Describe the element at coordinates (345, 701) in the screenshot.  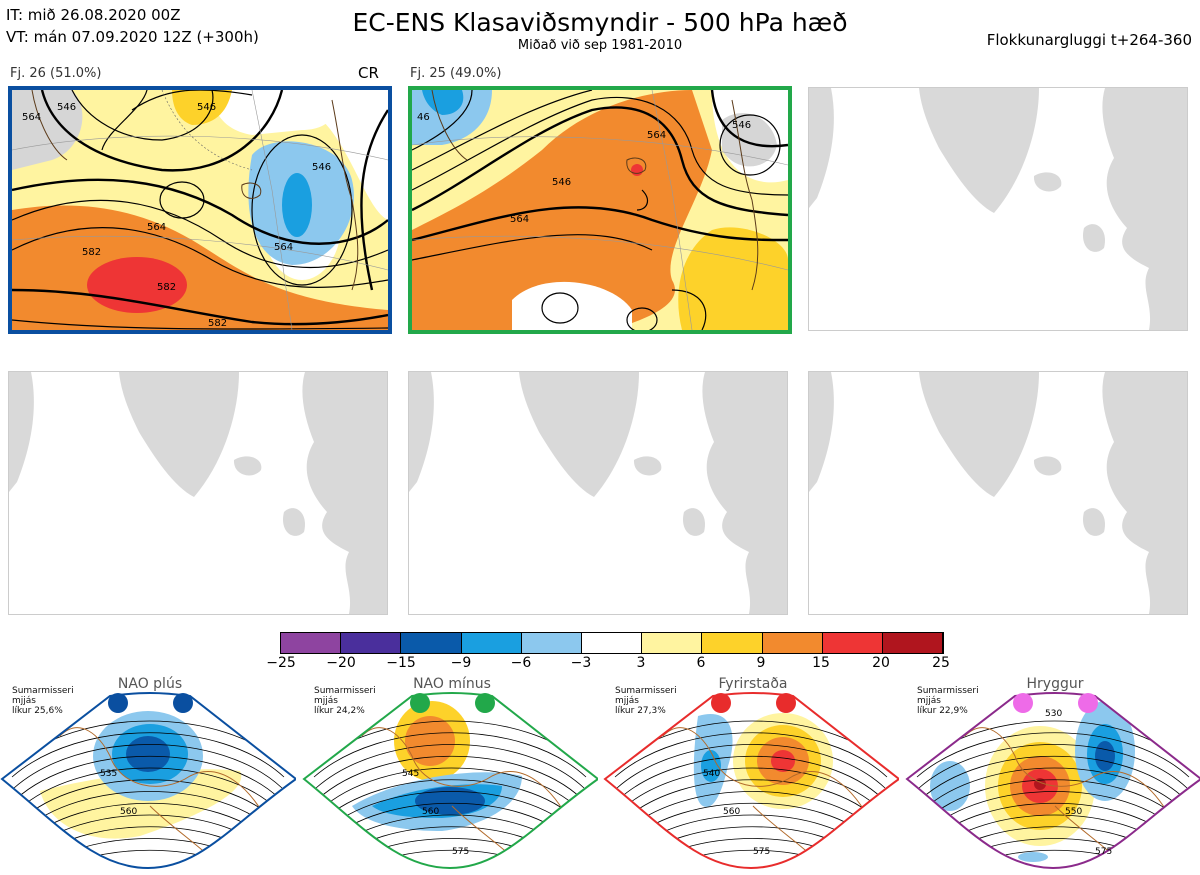
I see `regime-meta: Sumarmisseri mjjás líkur 24,2%` at that location.